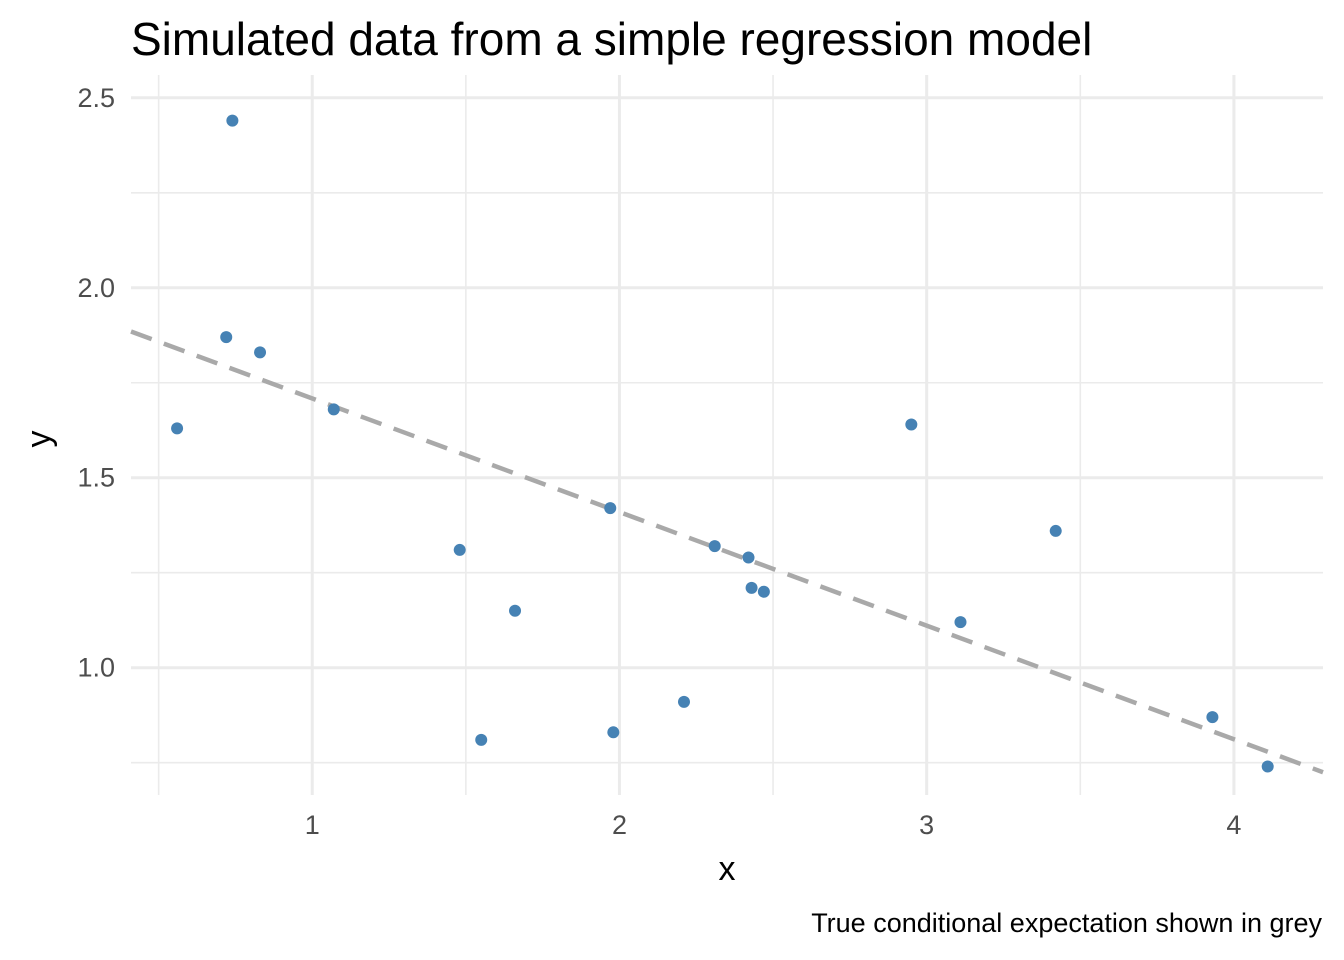  I want to click on x-tick-label: 2, so click(619, 825).